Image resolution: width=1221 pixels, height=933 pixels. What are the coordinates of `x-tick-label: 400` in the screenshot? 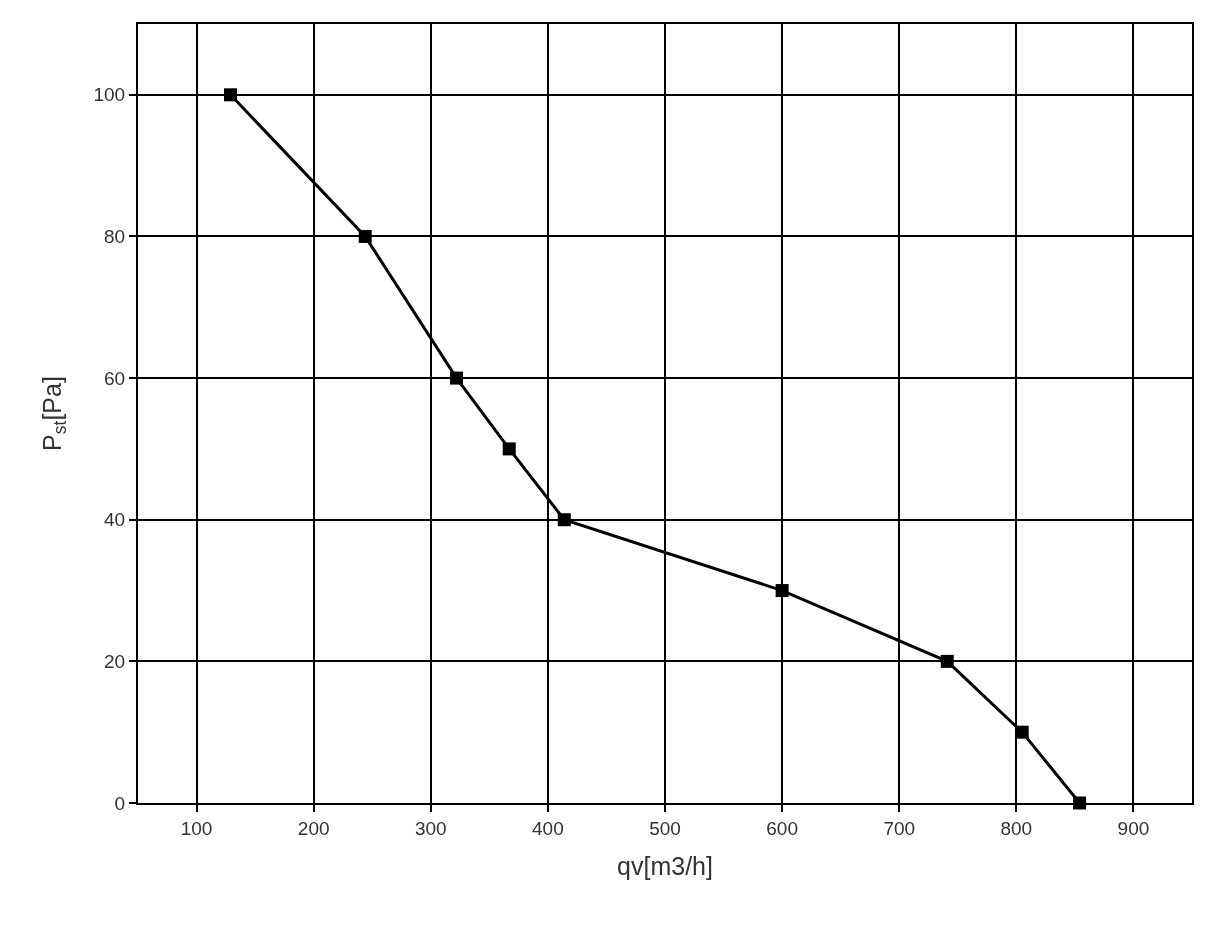 It's located at (548, 828).